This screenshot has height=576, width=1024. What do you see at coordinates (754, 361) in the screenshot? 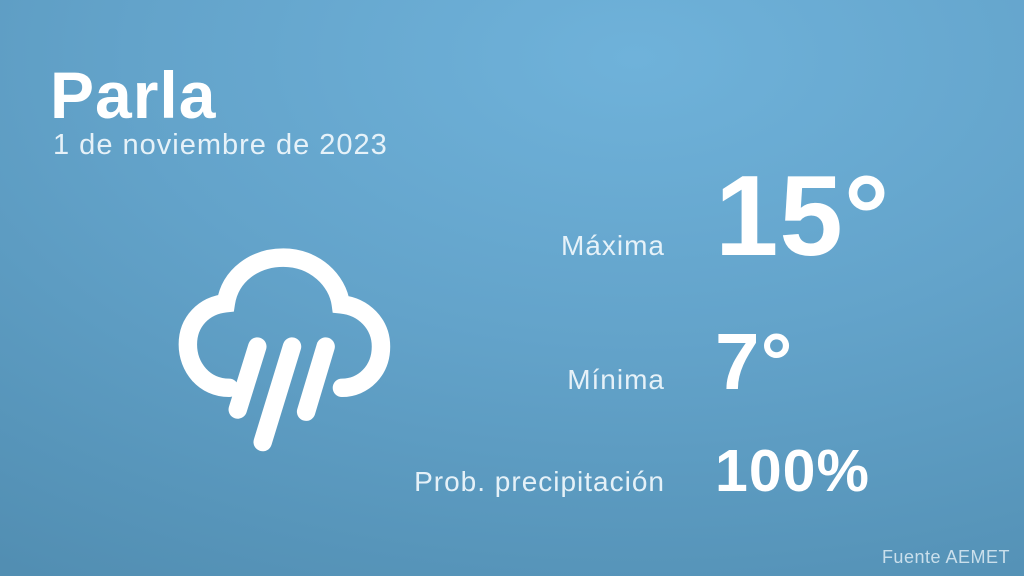
I see `min-temp-value: 7°` at bounding box center [754, 361].